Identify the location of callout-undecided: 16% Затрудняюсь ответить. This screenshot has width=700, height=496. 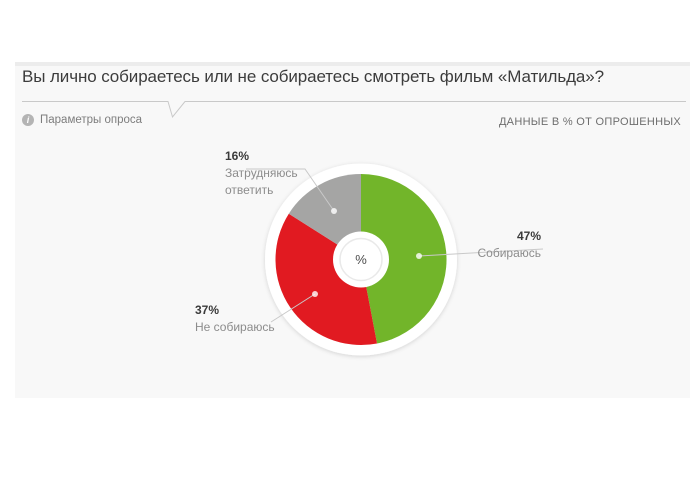
(268, 173).